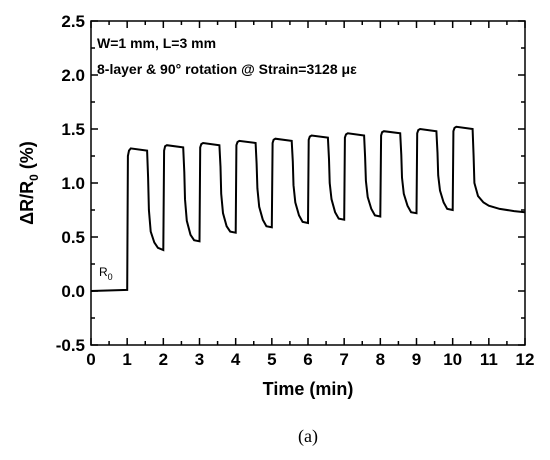 Image resolution: width=550 pixels, height=460 pixels. I want to click on y-axis-title-sub: 0, so click(34, 177).